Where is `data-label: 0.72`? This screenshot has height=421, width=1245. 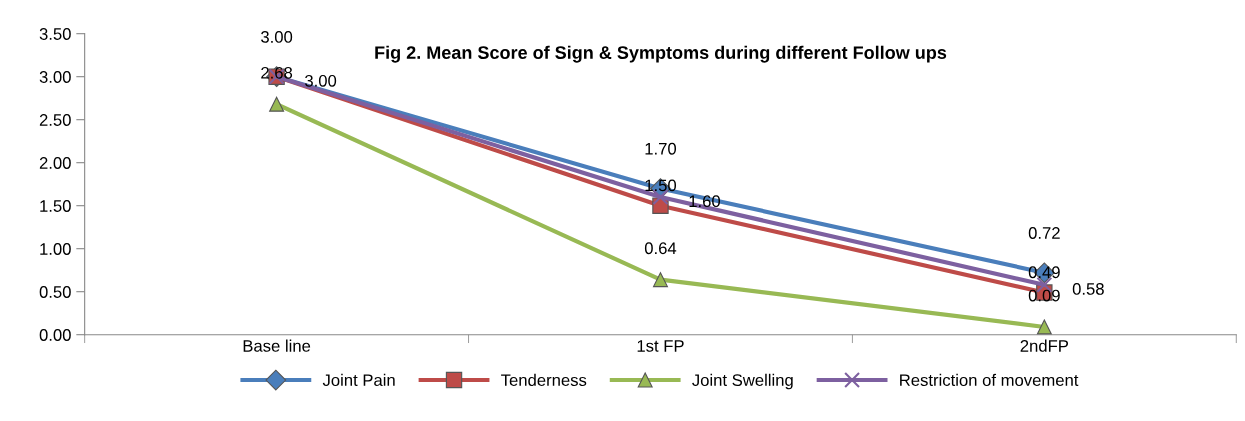 data-label: 0.72 is located at coordinates (1044, 233).